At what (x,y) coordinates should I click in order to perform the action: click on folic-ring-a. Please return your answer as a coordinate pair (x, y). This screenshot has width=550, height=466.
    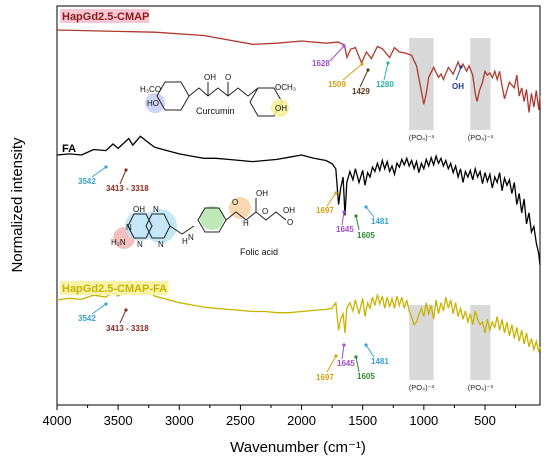
    Looking at the image, I should click on (140, 226).